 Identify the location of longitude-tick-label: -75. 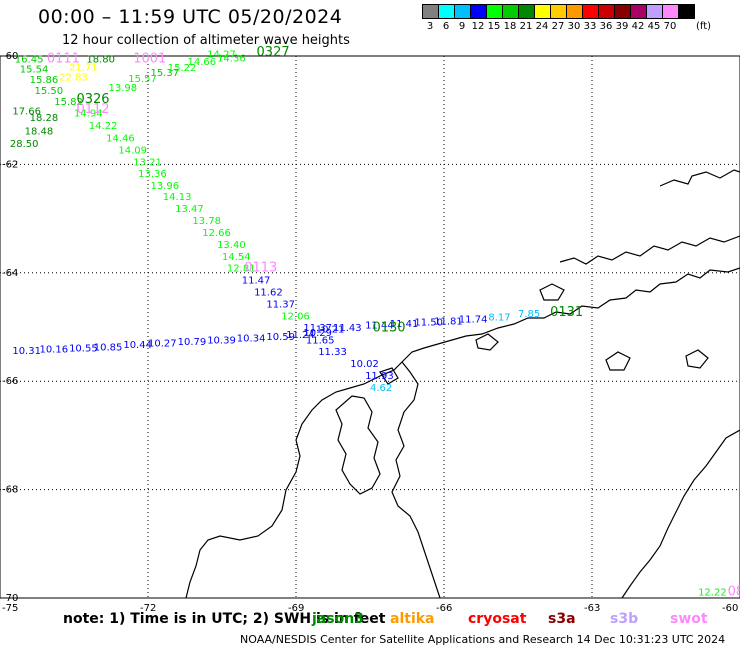
(10, 608).